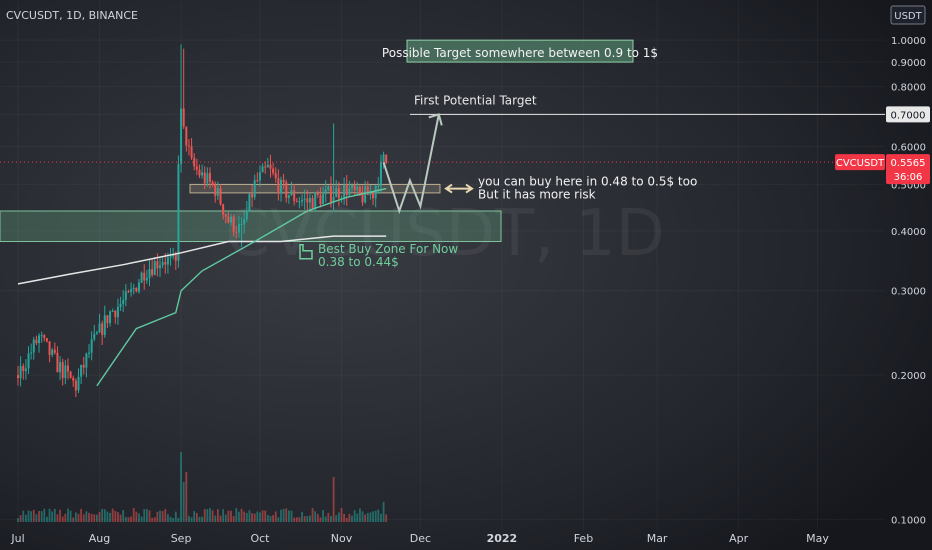 The image size is (932, 550). I want to click on watermark: CVCUSDT, 1D, so click(445, 234).